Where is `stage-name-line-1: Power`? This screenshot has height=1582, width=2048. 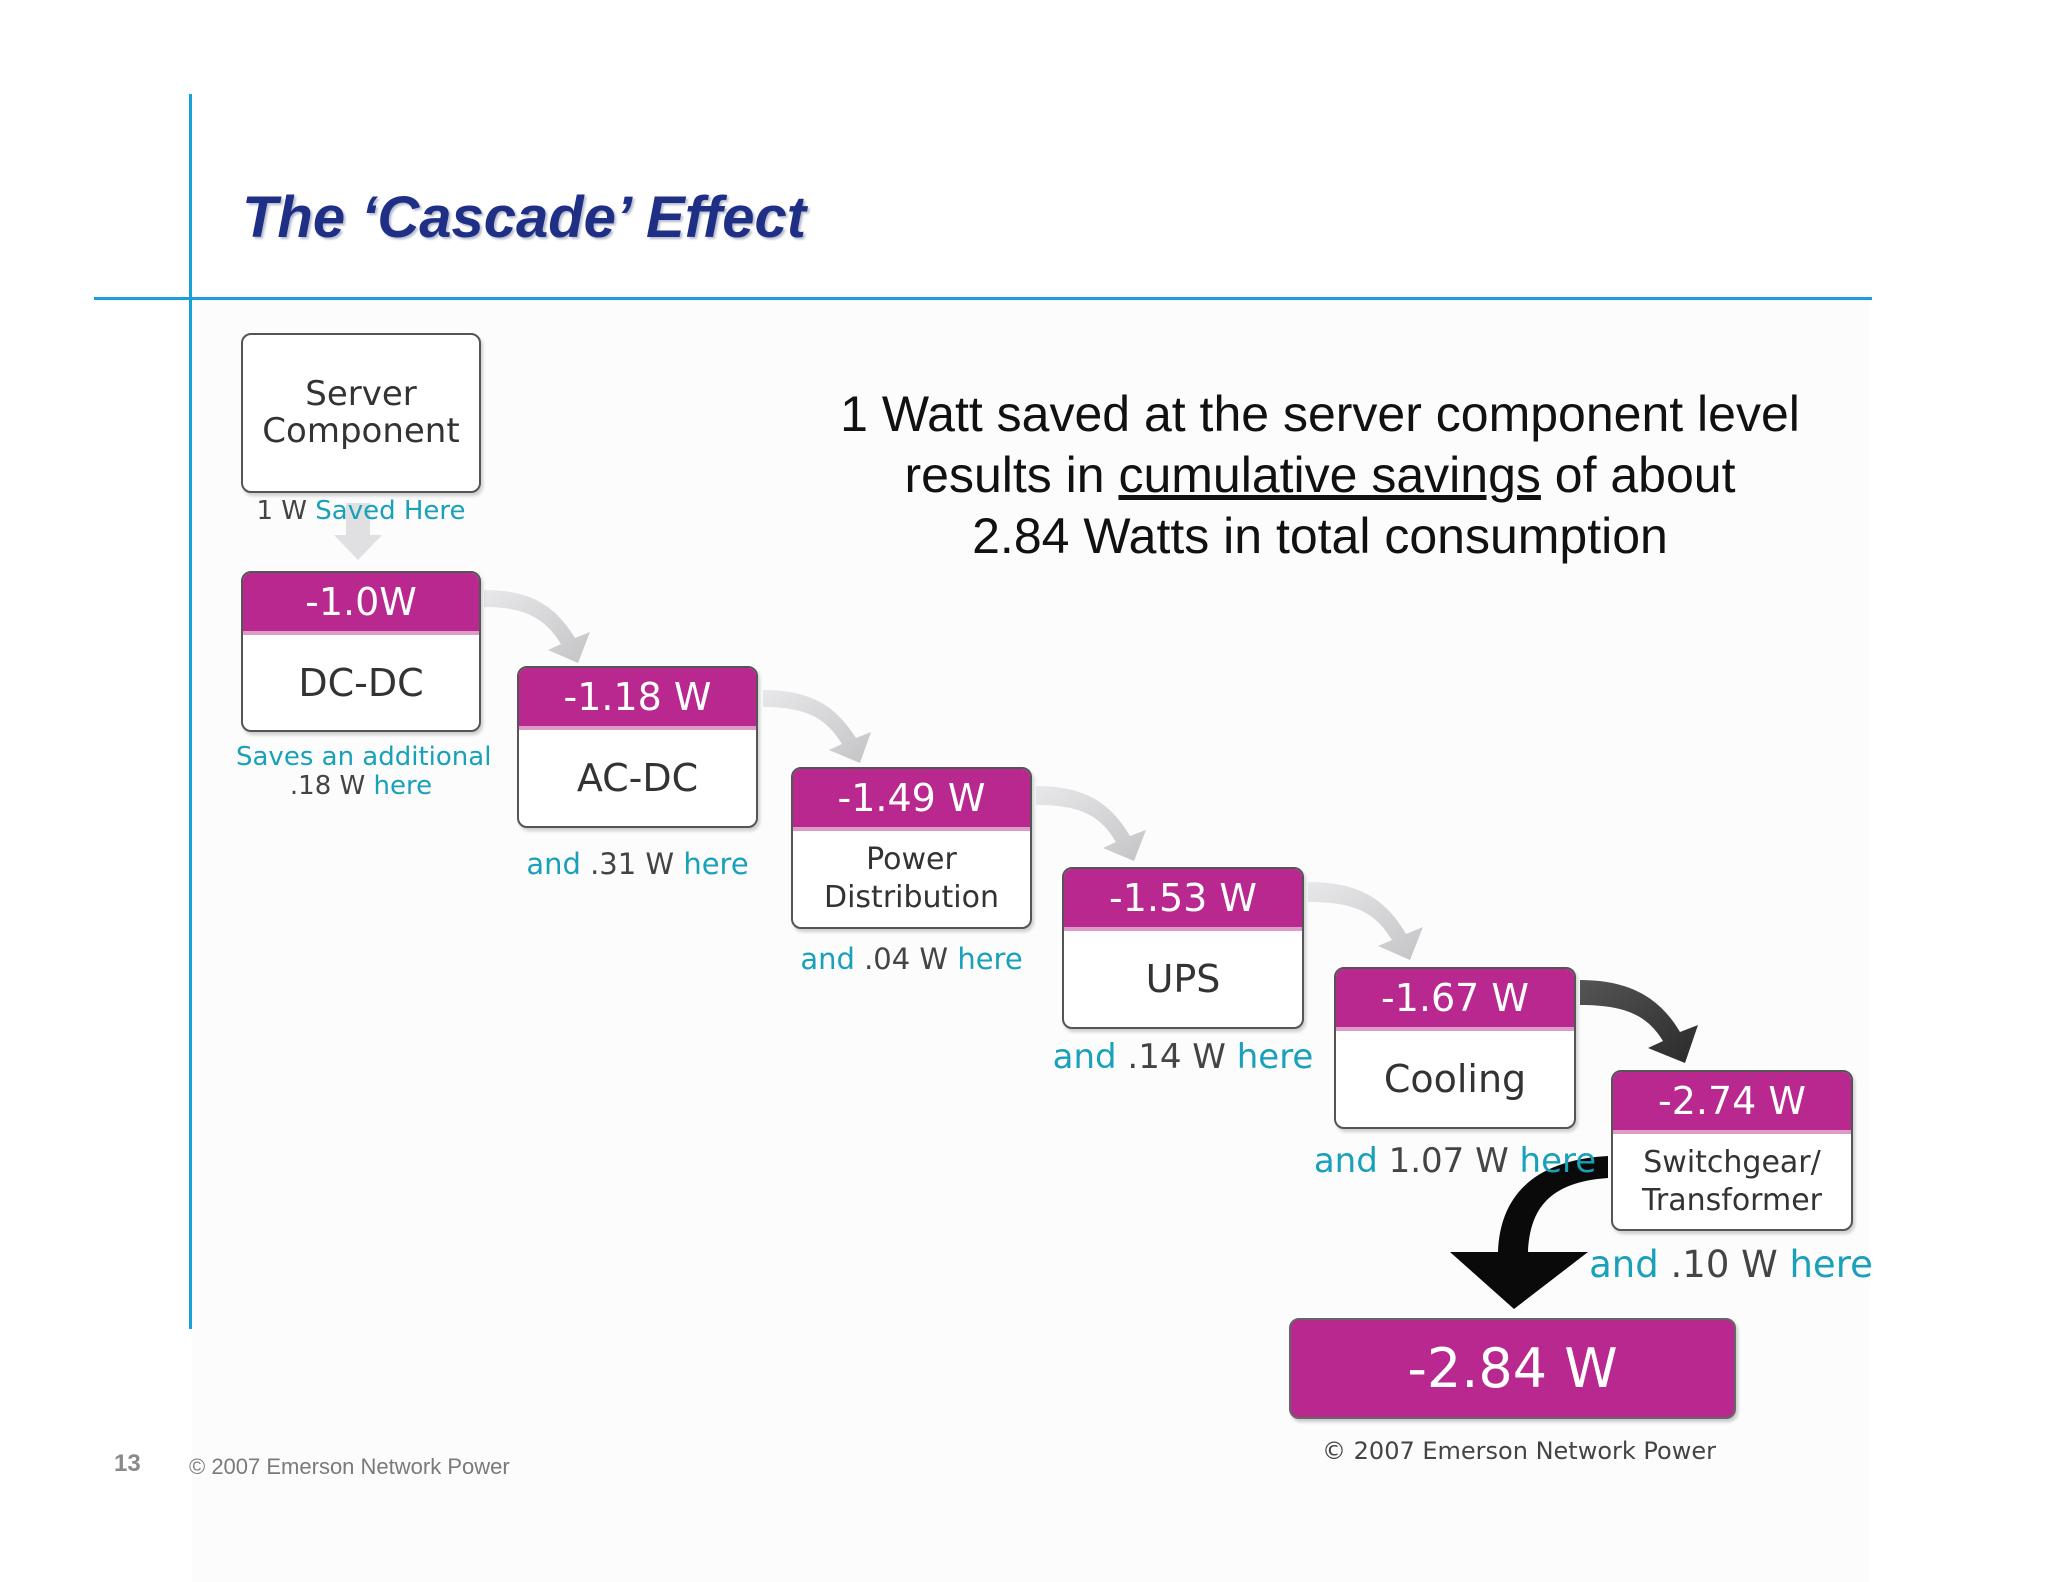
stage-name-line-1: Power is located at coordinates (911, 859).